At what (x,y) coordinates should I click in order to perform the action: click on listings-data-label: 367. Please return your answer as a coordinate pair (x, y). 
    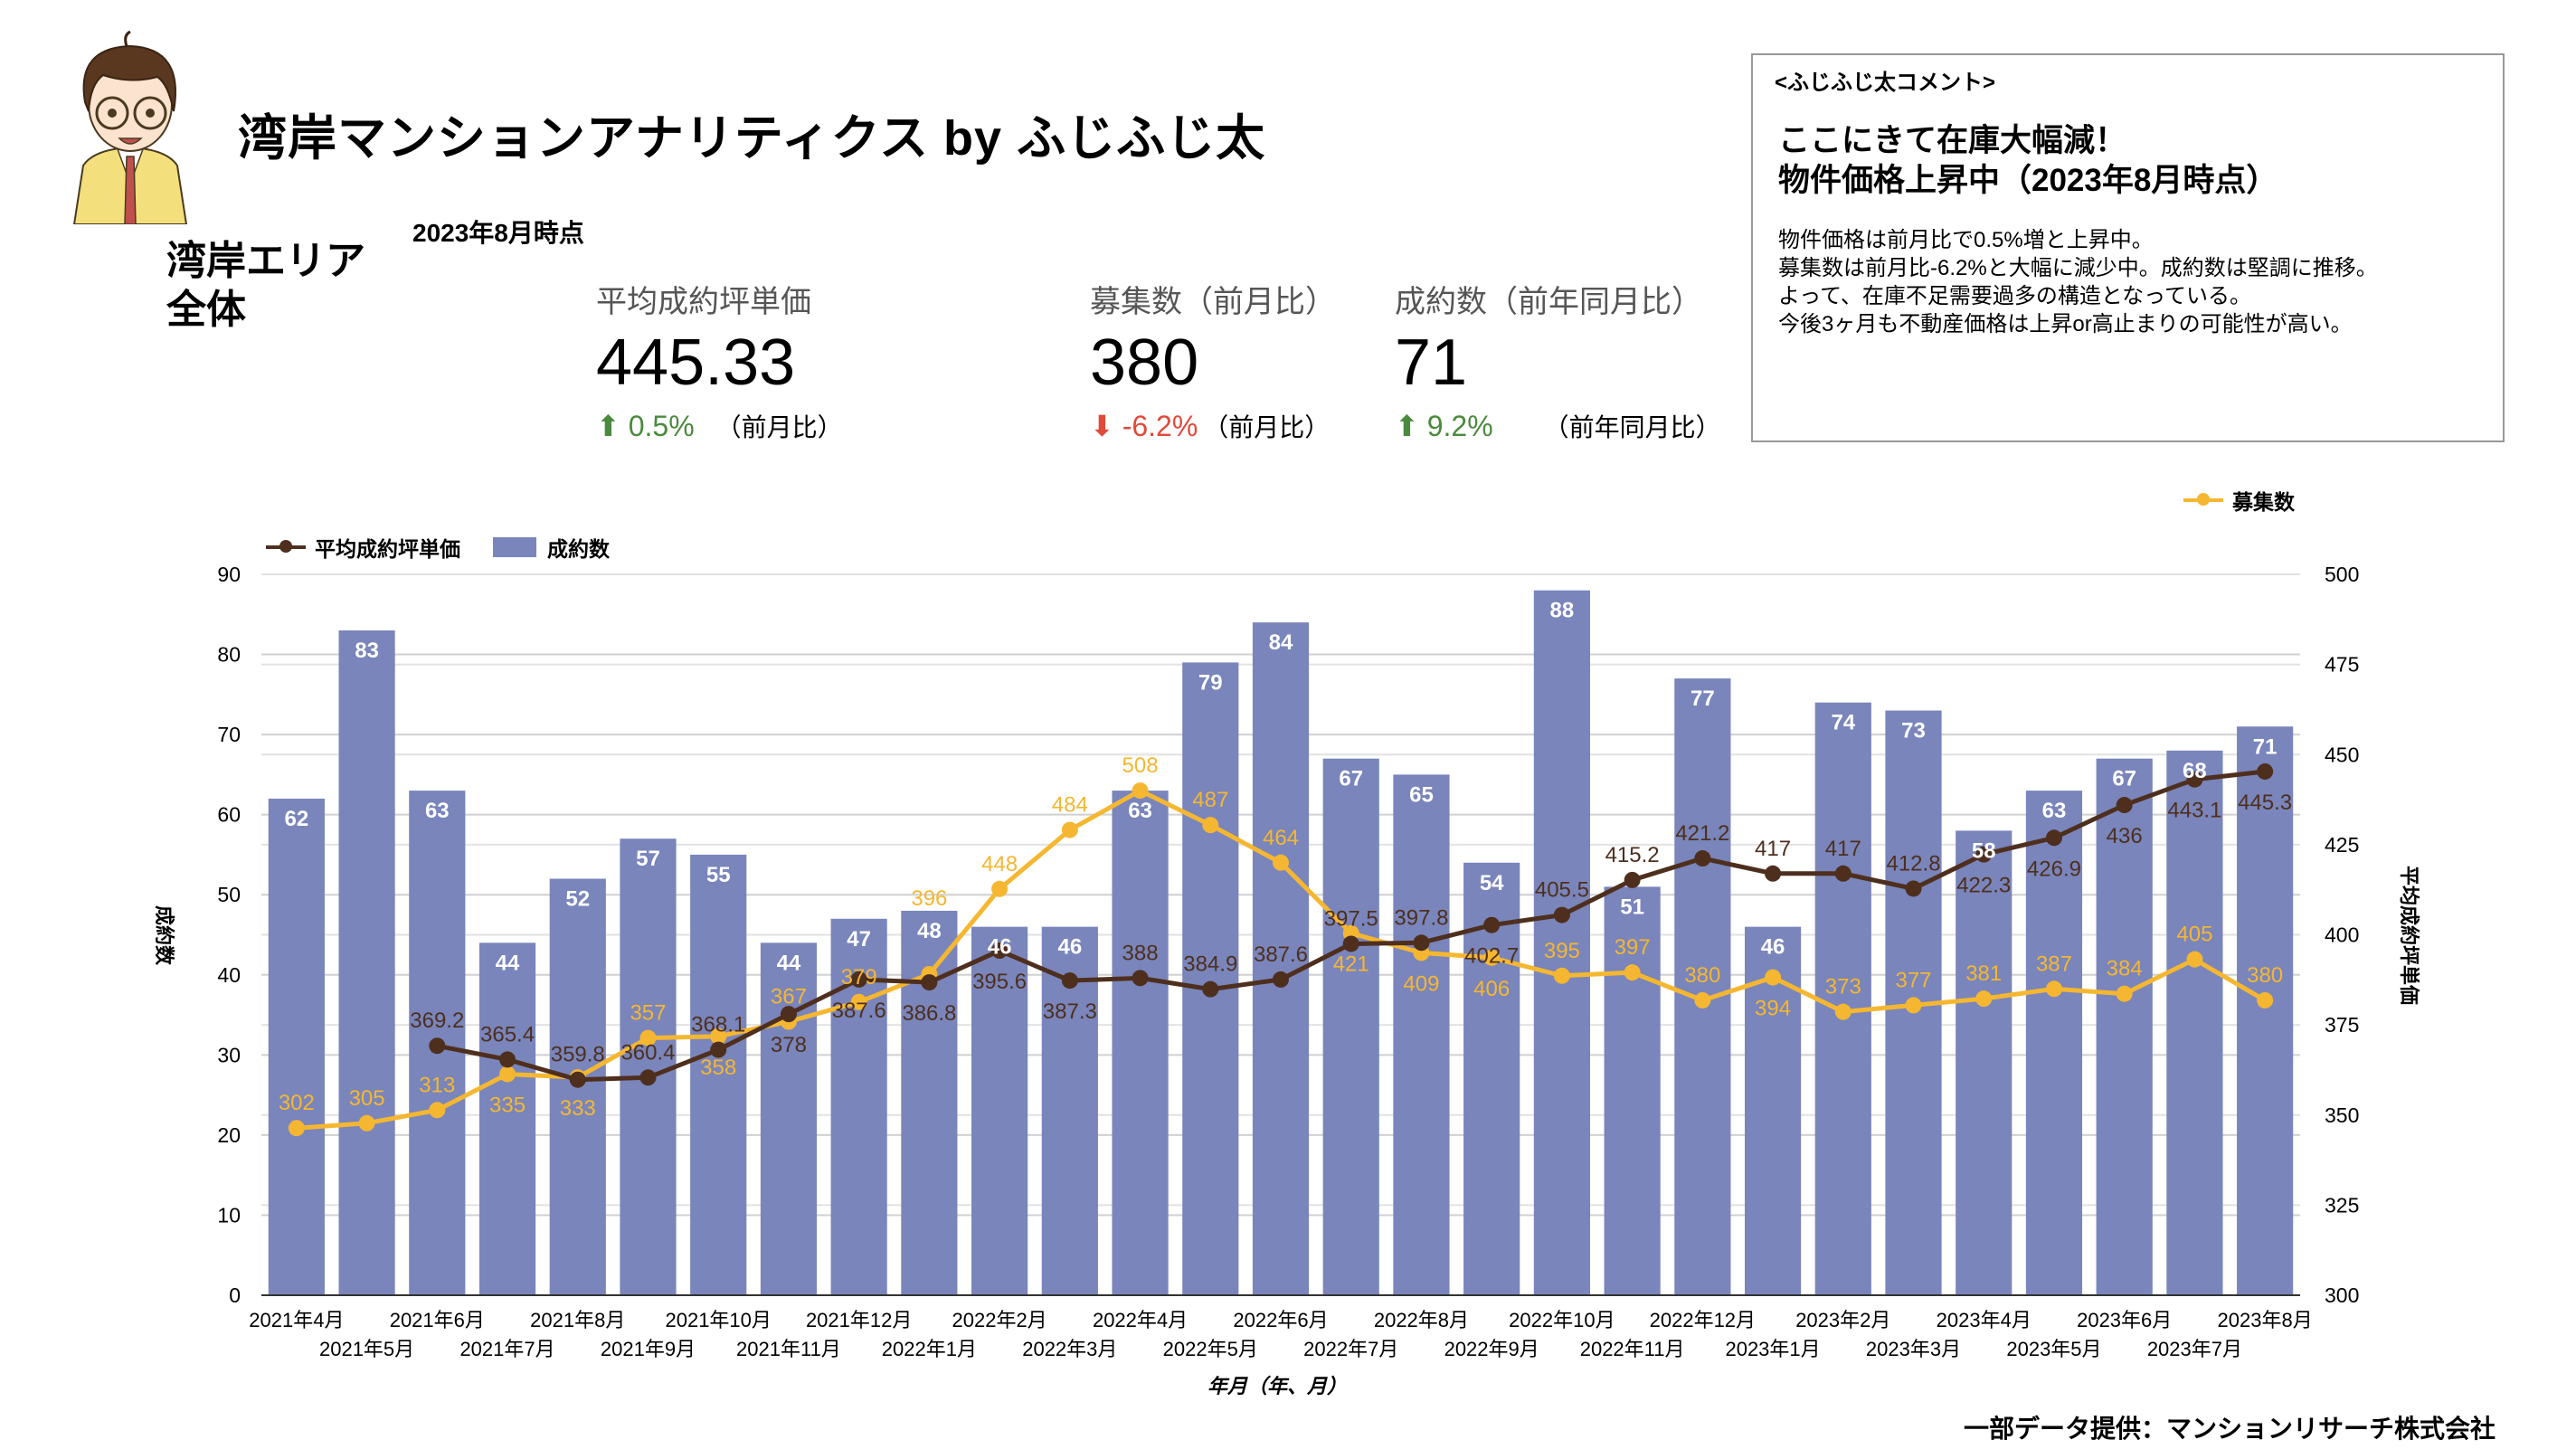
    Looking at the image, I should click on (789, 997).